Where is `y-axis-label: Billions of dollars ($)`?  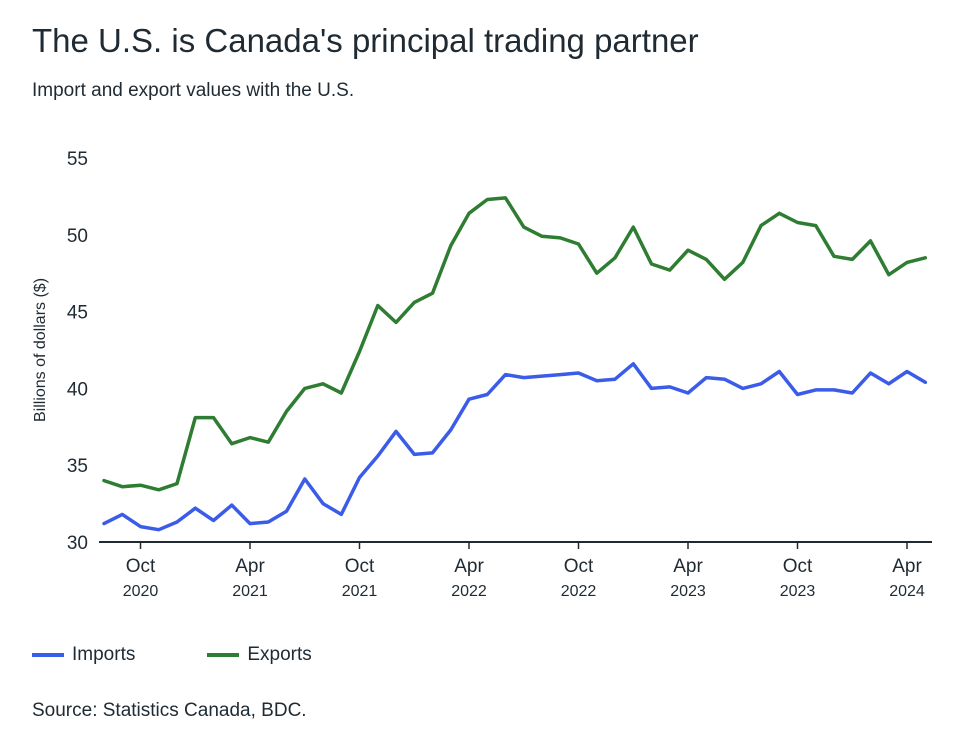
y-axis-label: Billions of dollars ($) is located at coordinates (40, 350).